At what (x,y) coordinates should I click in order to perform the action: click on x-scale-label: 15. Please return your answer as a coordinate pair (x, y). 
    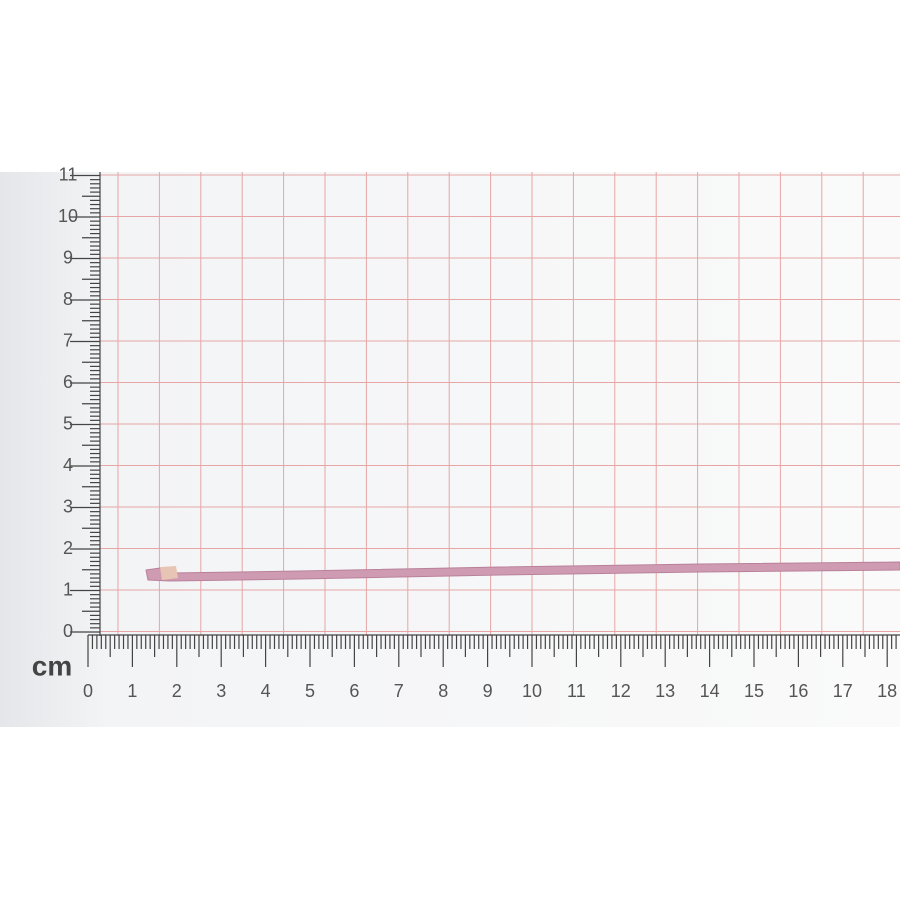
    Looking at the image, I should click on (754, 691).